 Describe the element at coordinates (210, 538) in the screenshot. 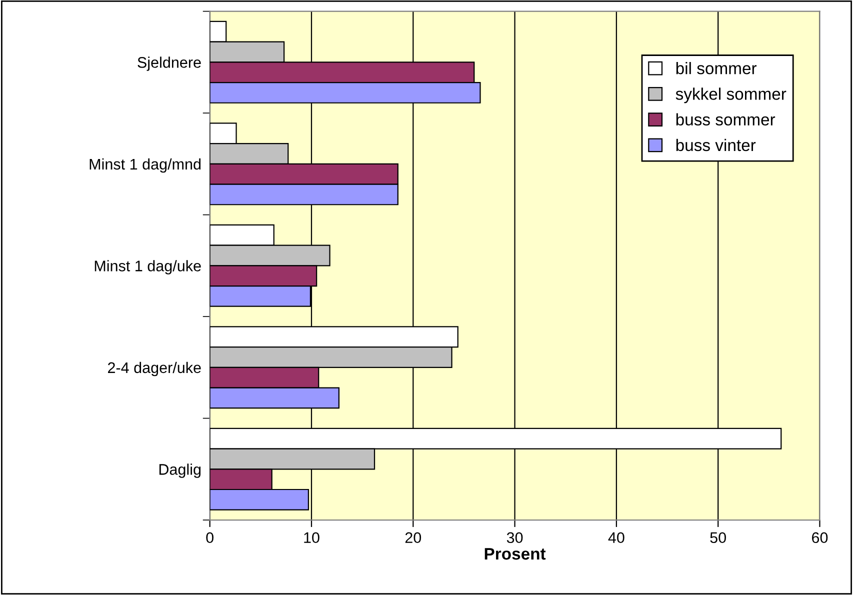

I see `x-tick-label: 0` at that location.